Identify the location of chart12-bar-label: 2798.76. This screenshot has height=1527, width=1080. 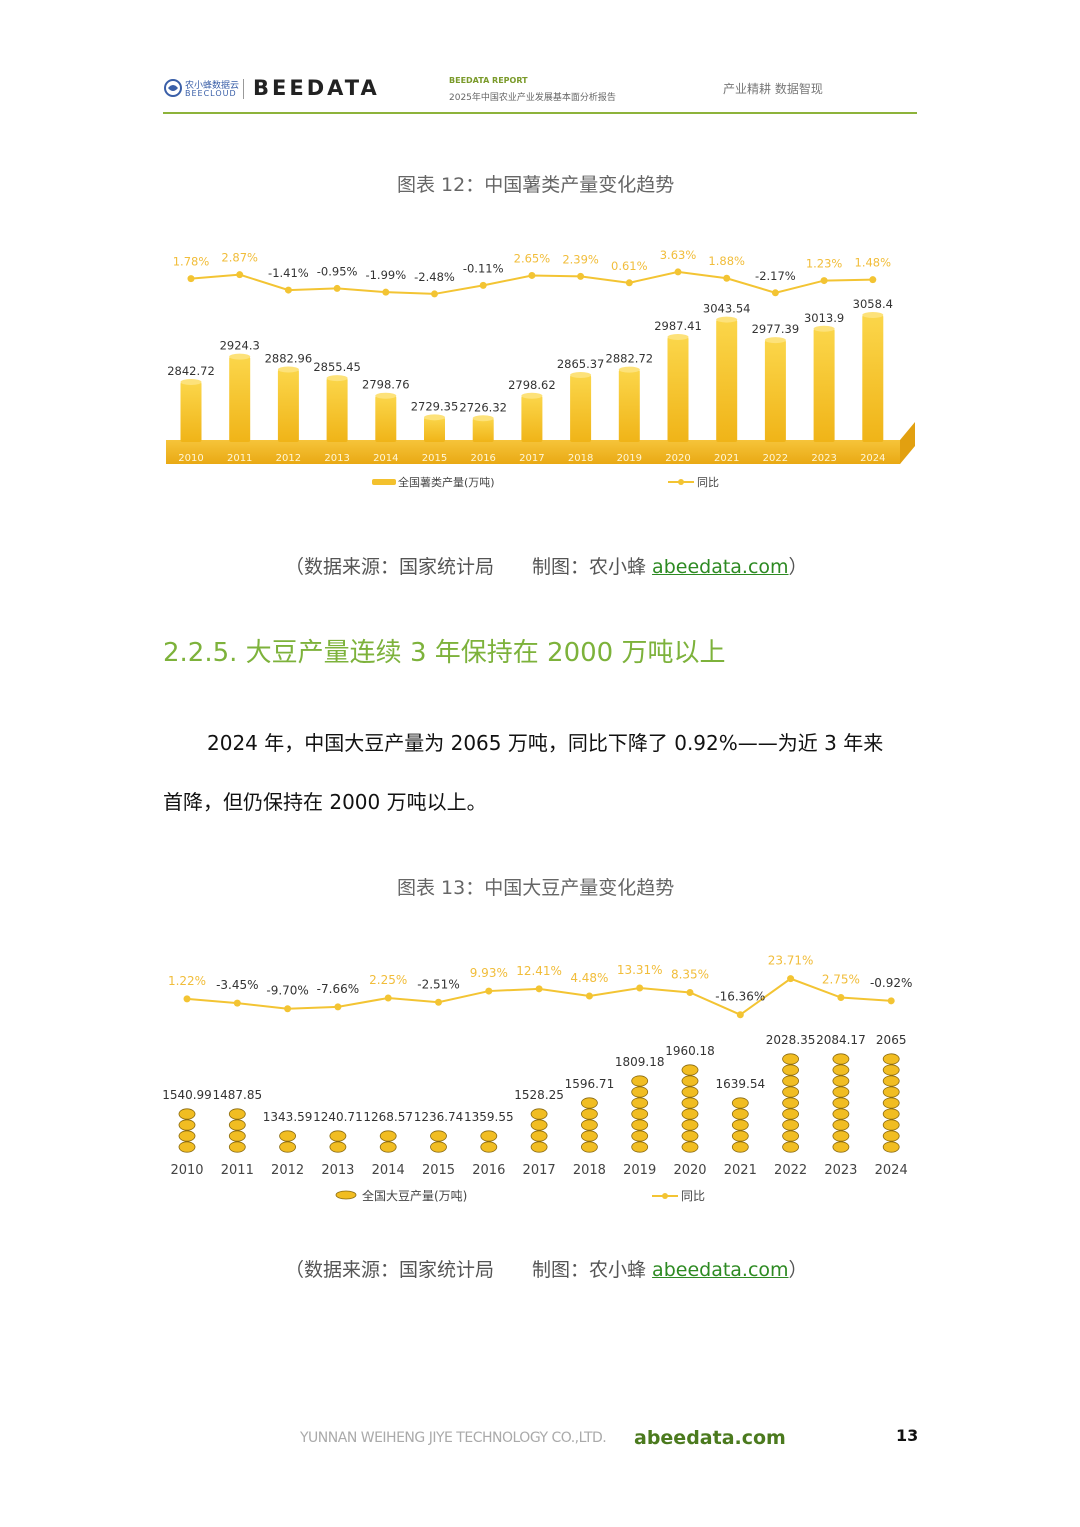
(386, 385).